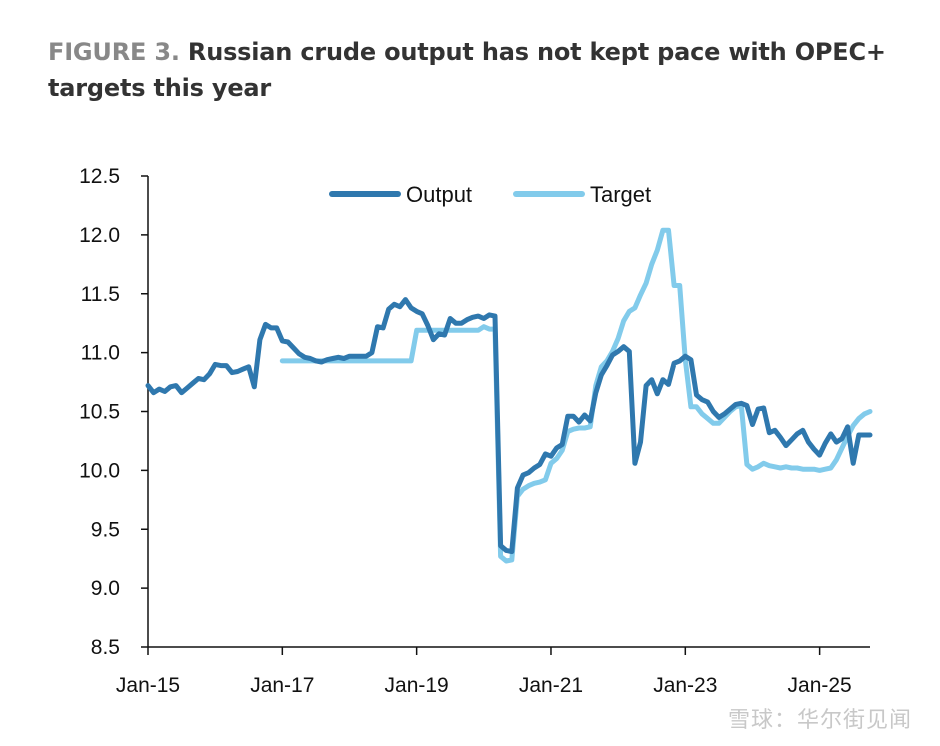 The width and height of the screenshot is (940, 746). I want to click on legend: Output Target, so click(490, 194).